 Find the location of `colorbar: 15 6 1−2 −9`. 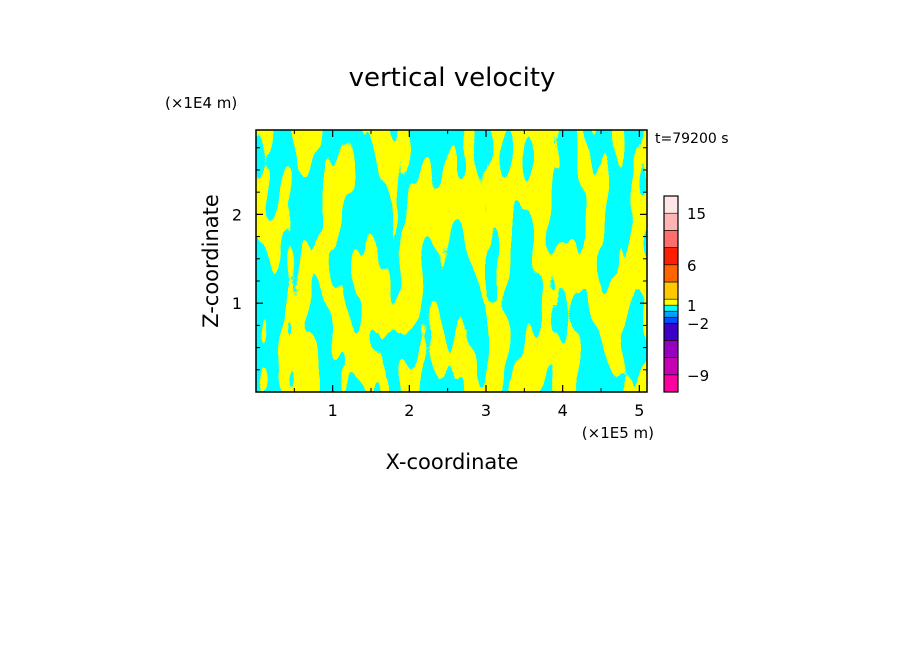

colorbar: 15 6 1−2 −9 is located at coordinates (686, 294).